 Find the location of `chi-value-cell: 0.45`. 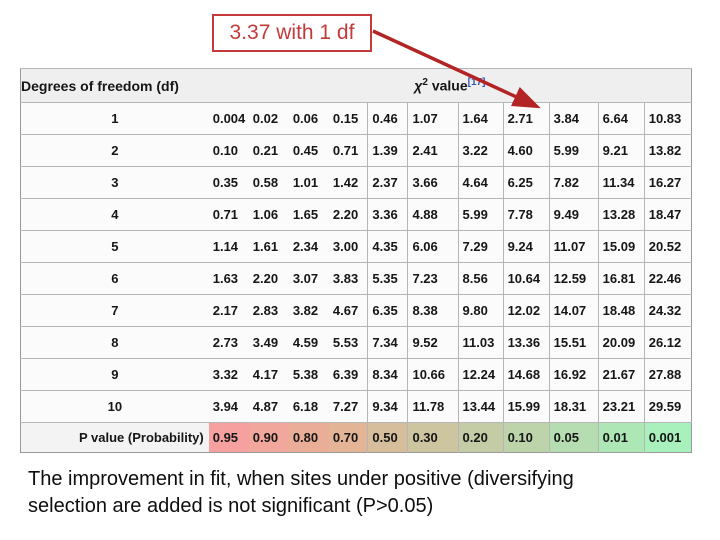

chi-value-cell: 0.45 is located at coordinates (308, 150).